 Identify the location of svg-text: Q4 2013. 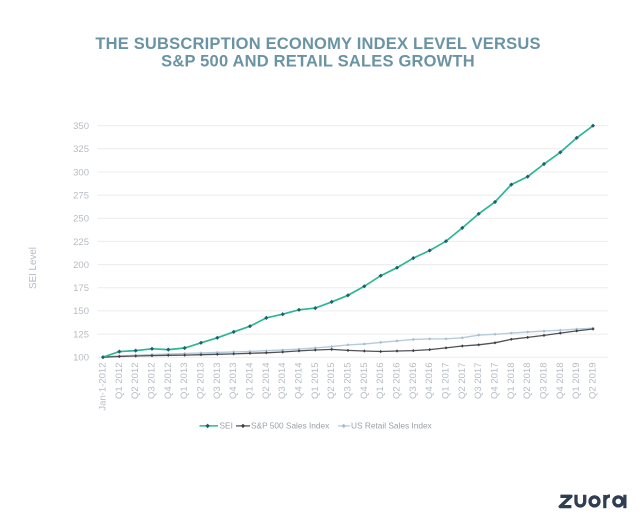
(233, 381).